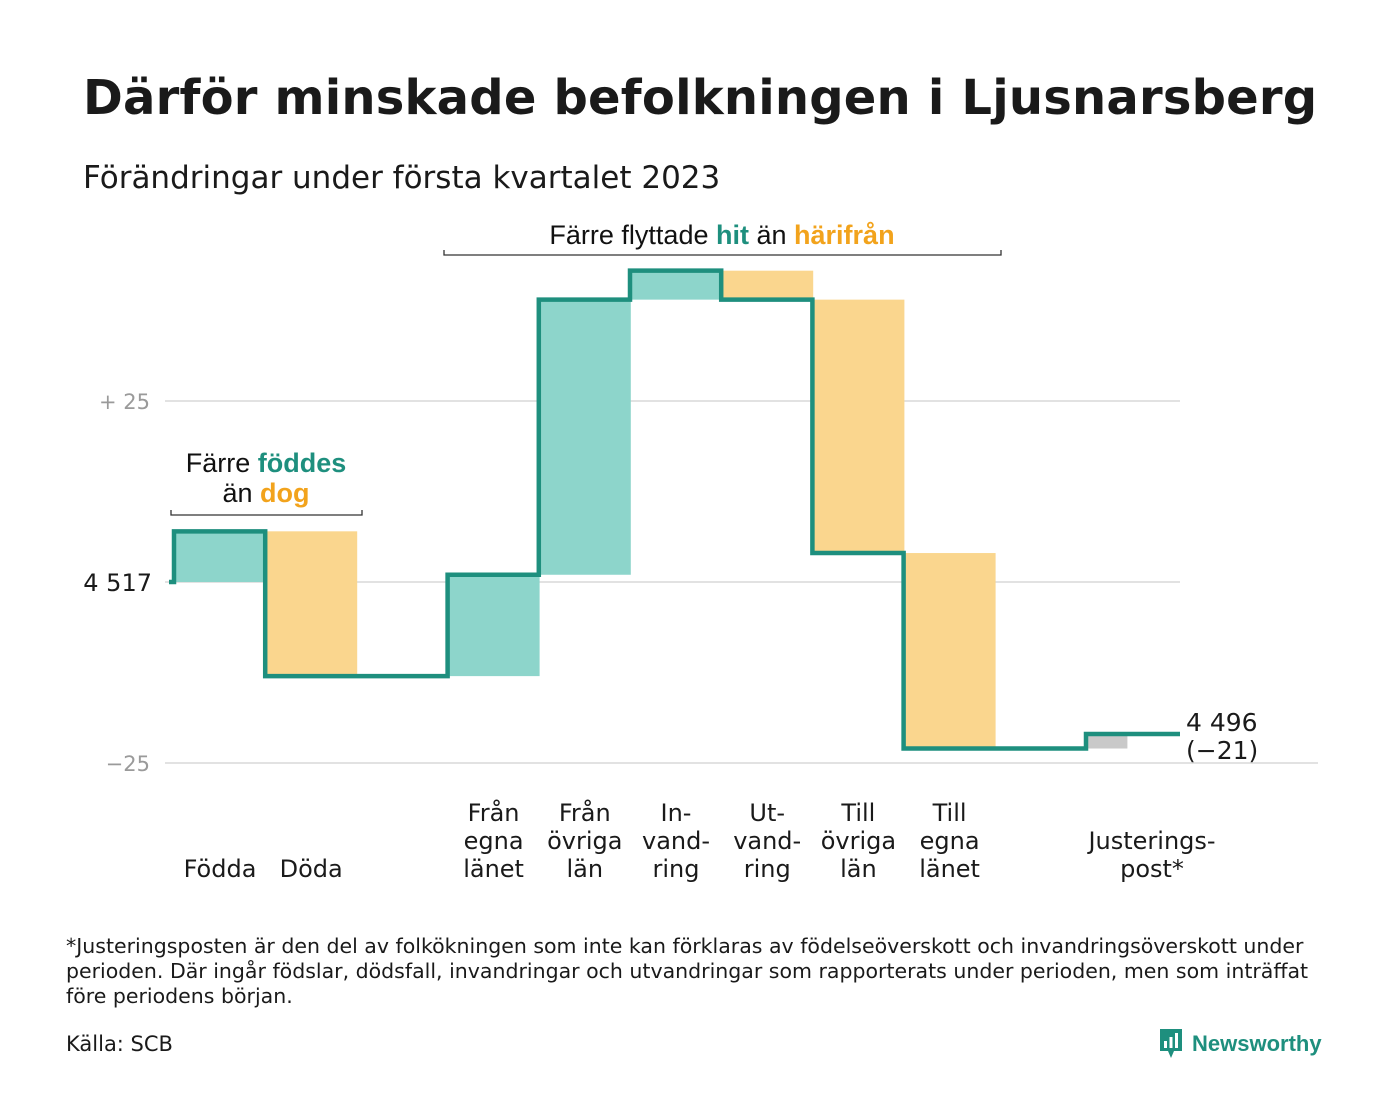 This screenshot has height=1120, width=1400. Describe the element at coordinates (1152, 869) in the screenshot. I see `category-label: post*` at that location.